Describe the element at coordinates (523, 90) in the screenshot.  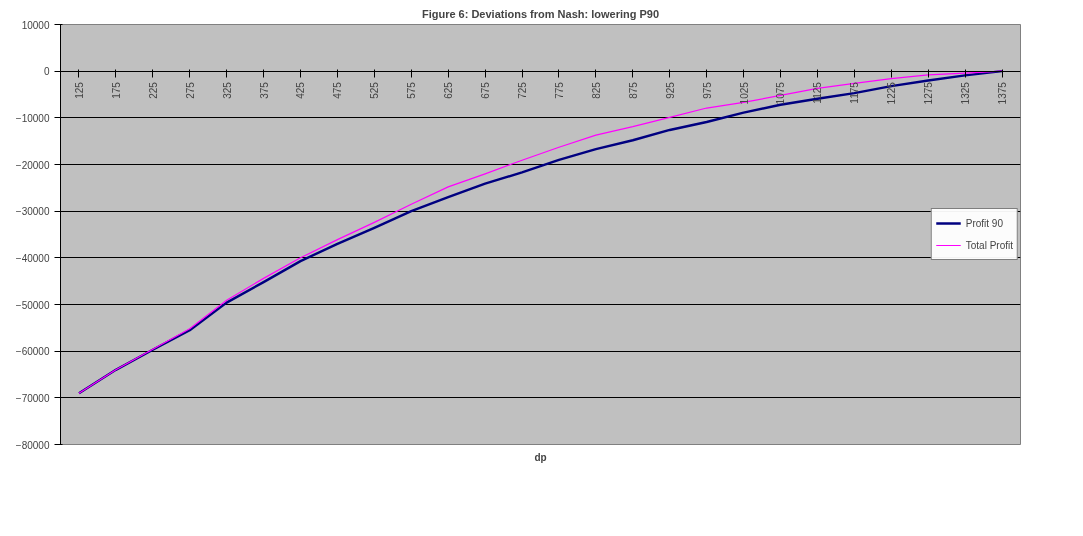
I see `x-tick-label: 725` at that location.